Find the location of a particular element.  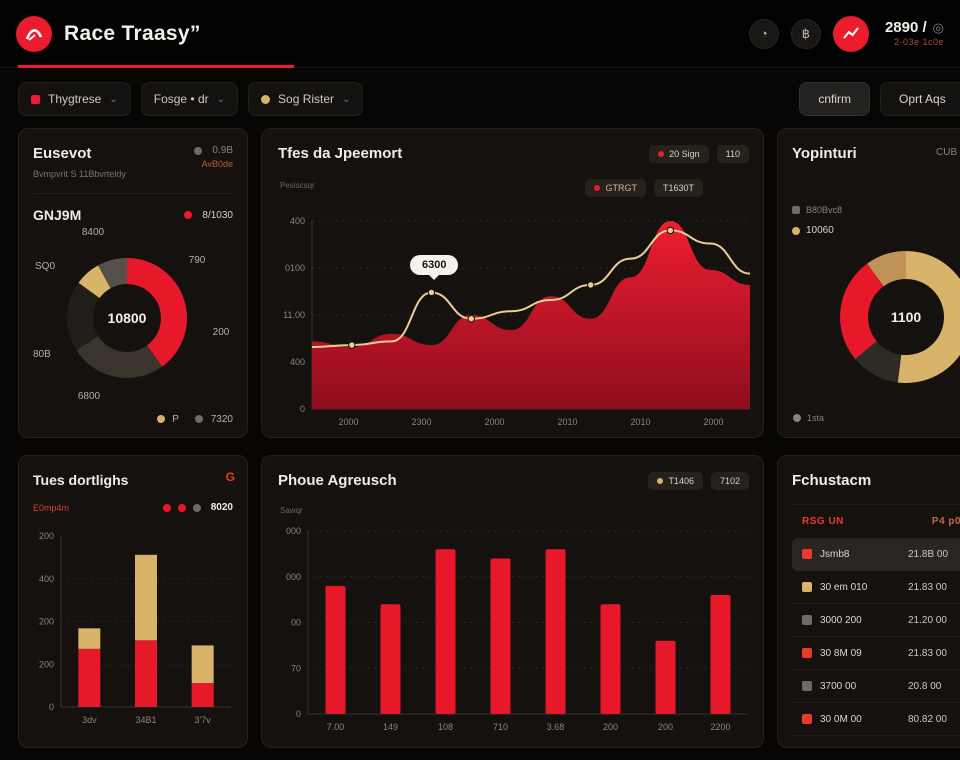

svg-text: 790 is located at coordinates (197, 260).